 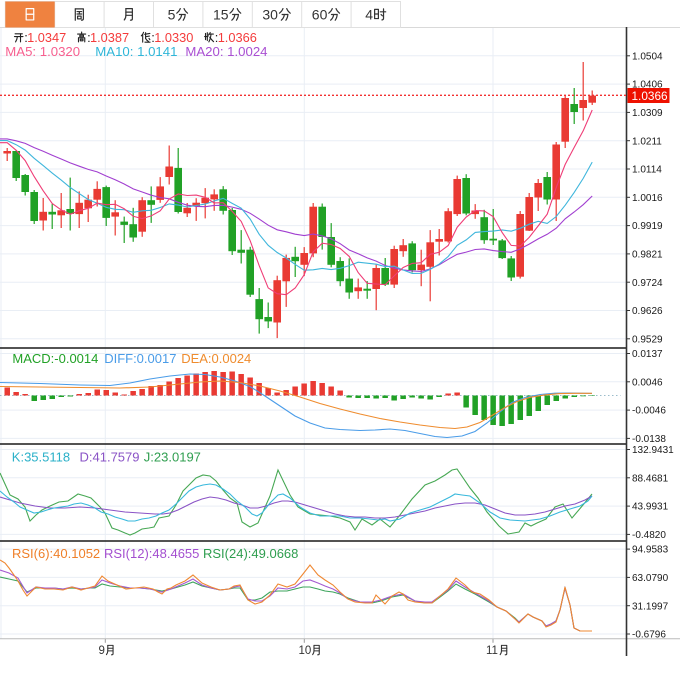 What do you see at coordinates (647, 113) in the screenshot?
I see `svg-text: 1.0309` at bounding box center [647, 113].